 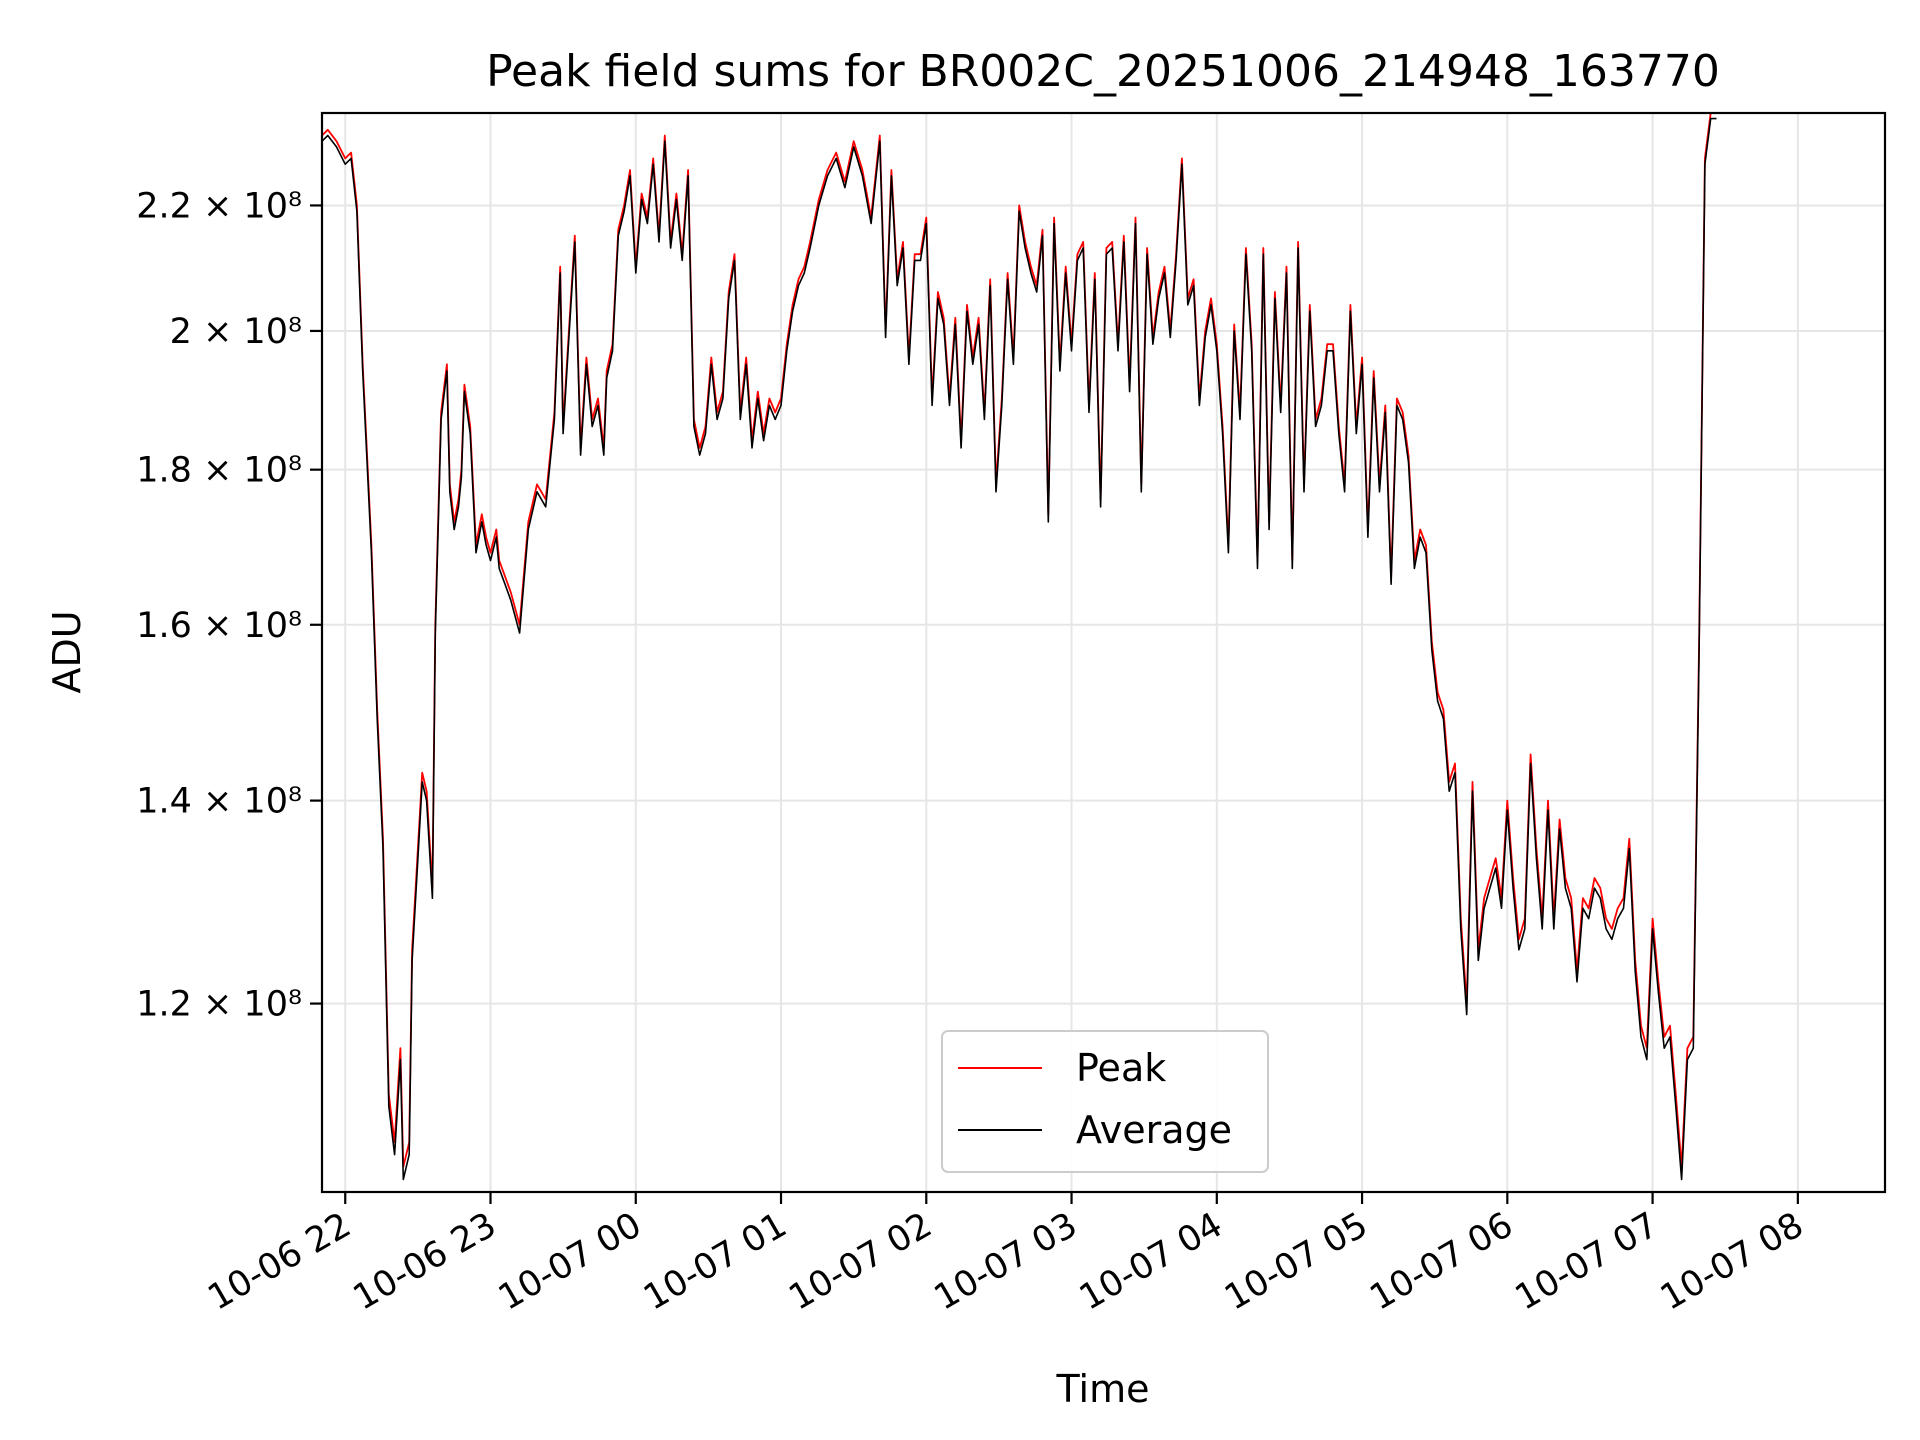 What do you see at coordinates (1121, 1068) in the screenshot?
I see `legend-label-peak: Peak` at bounding box center [1121, 1068].